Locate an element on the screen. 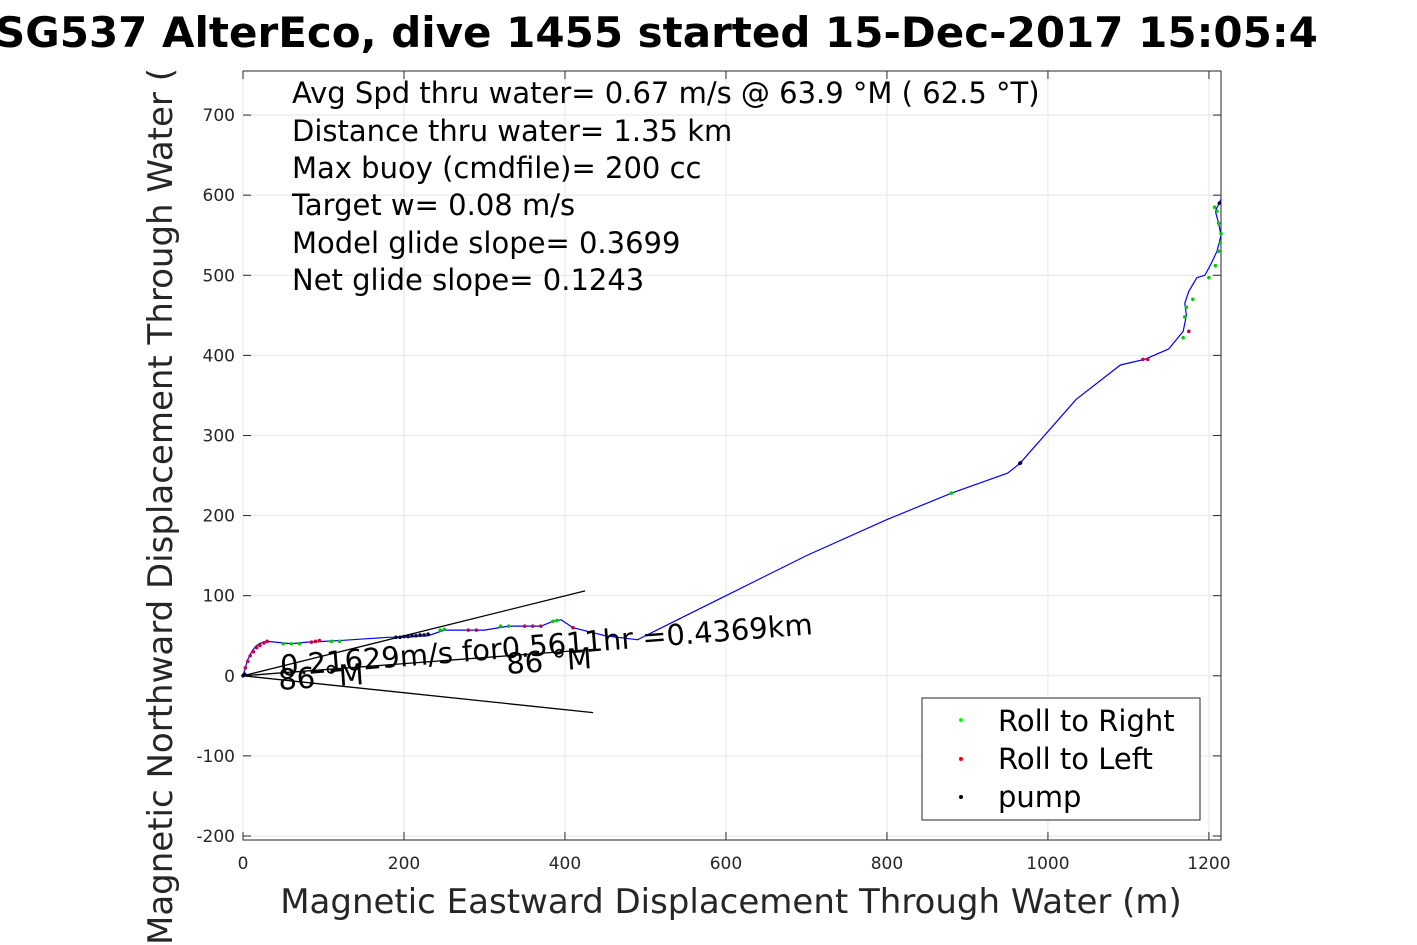  y-tick-label: 200 is located at coordinates (219, 517).